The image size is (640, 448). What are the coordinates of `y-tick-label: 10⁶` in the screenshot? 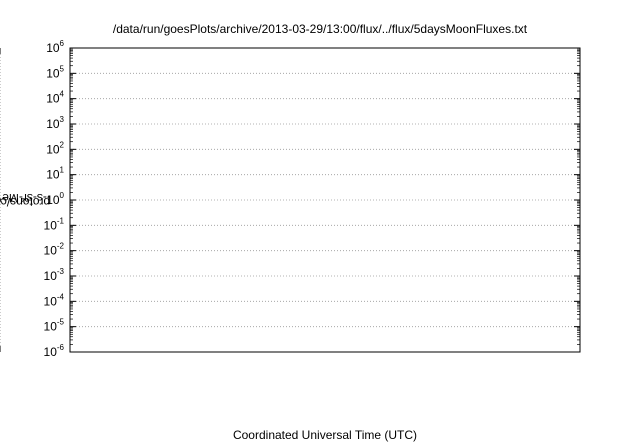 It's located at (55, 47).